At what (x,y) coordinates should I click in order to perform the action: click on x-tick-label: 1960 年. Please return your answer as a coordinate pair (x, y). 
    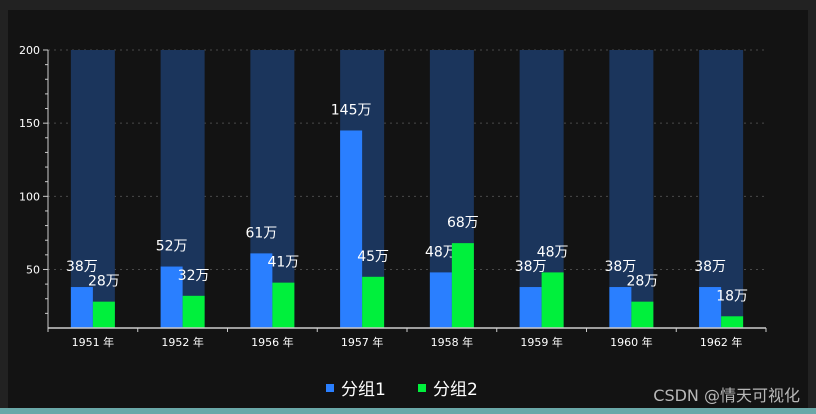
    Looking at the image, I should click on (631, 342).